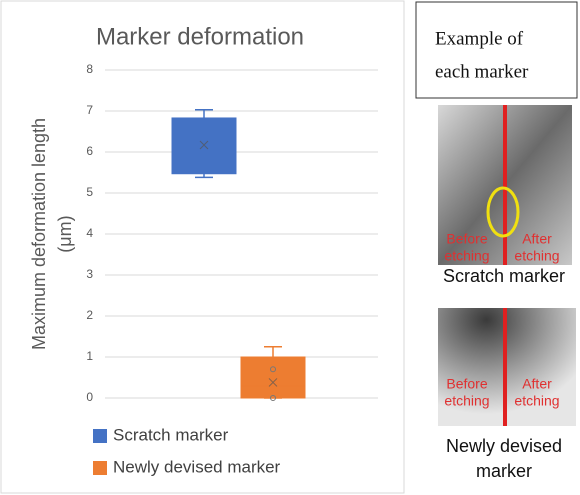  What do you see at coordinates (89, 274) in the screenshot?
I see `y-tick-label: 3` at bounding box center [89, 274].